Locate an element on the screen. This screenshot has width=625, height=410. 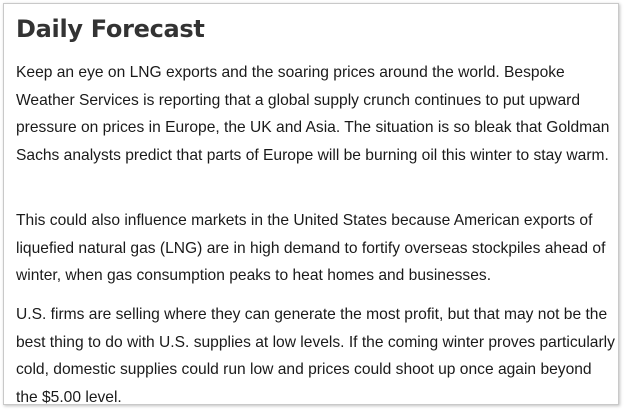
page-title: Daily Forecast is located at coordinates (110, 29).